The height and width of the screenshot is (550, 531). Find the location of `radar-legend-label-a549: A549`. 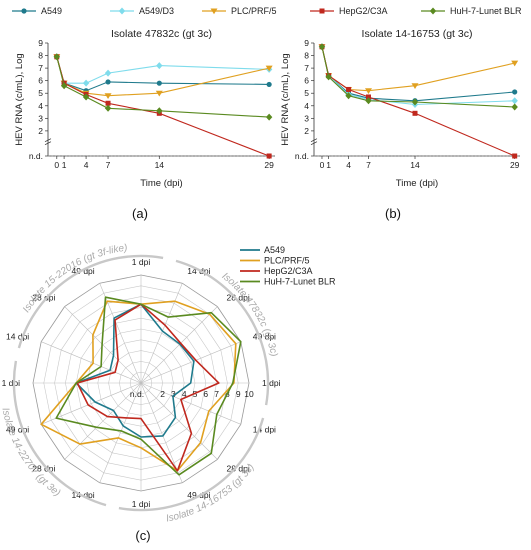

radar-legend-label-a549: A549 is located at coordinates (274, 250).